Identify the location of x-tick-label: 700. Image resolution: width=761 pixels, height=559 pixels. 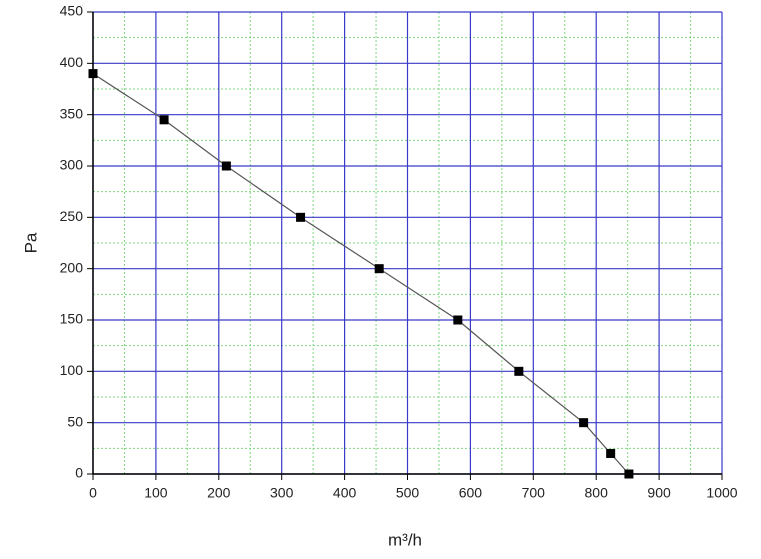
(534, 493).